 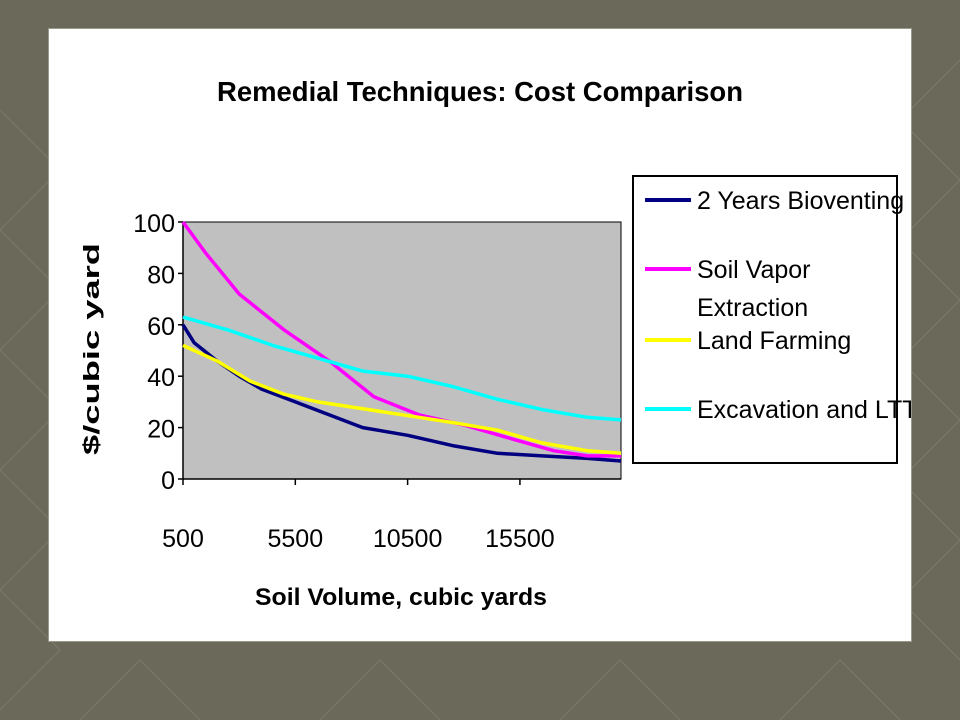 What do you see at coordinates (91, 349) in the screenshot?
I see `y-axis-label: $/cubic yard` at bounding box center [91, 349].